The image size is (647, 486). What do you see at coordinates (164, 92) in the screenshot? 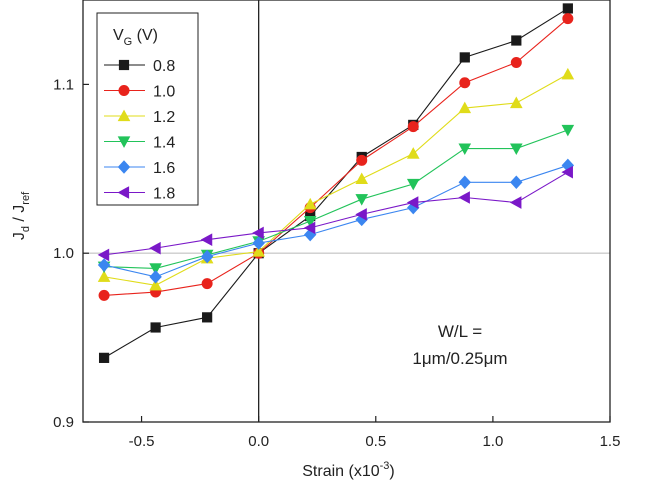
I see `legend-label: 1.0` at bounding box center [164, 92].